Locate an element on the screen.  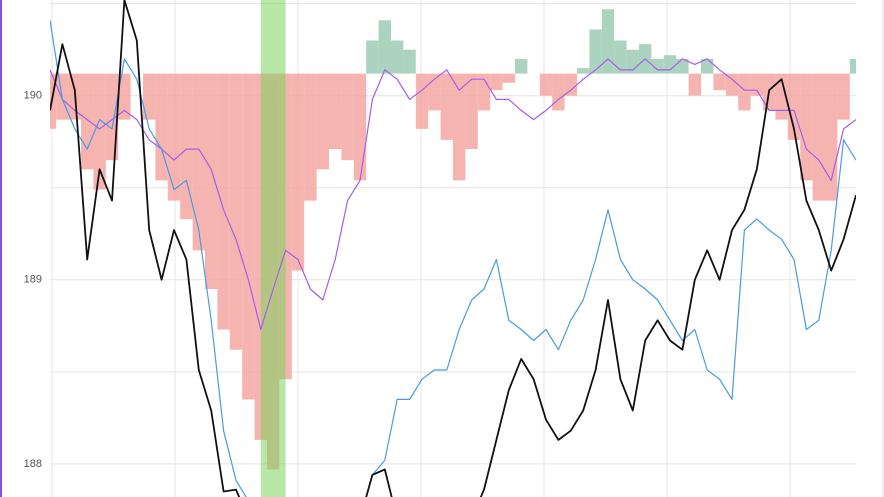
highlight-band is located at coordinates (273, 248).